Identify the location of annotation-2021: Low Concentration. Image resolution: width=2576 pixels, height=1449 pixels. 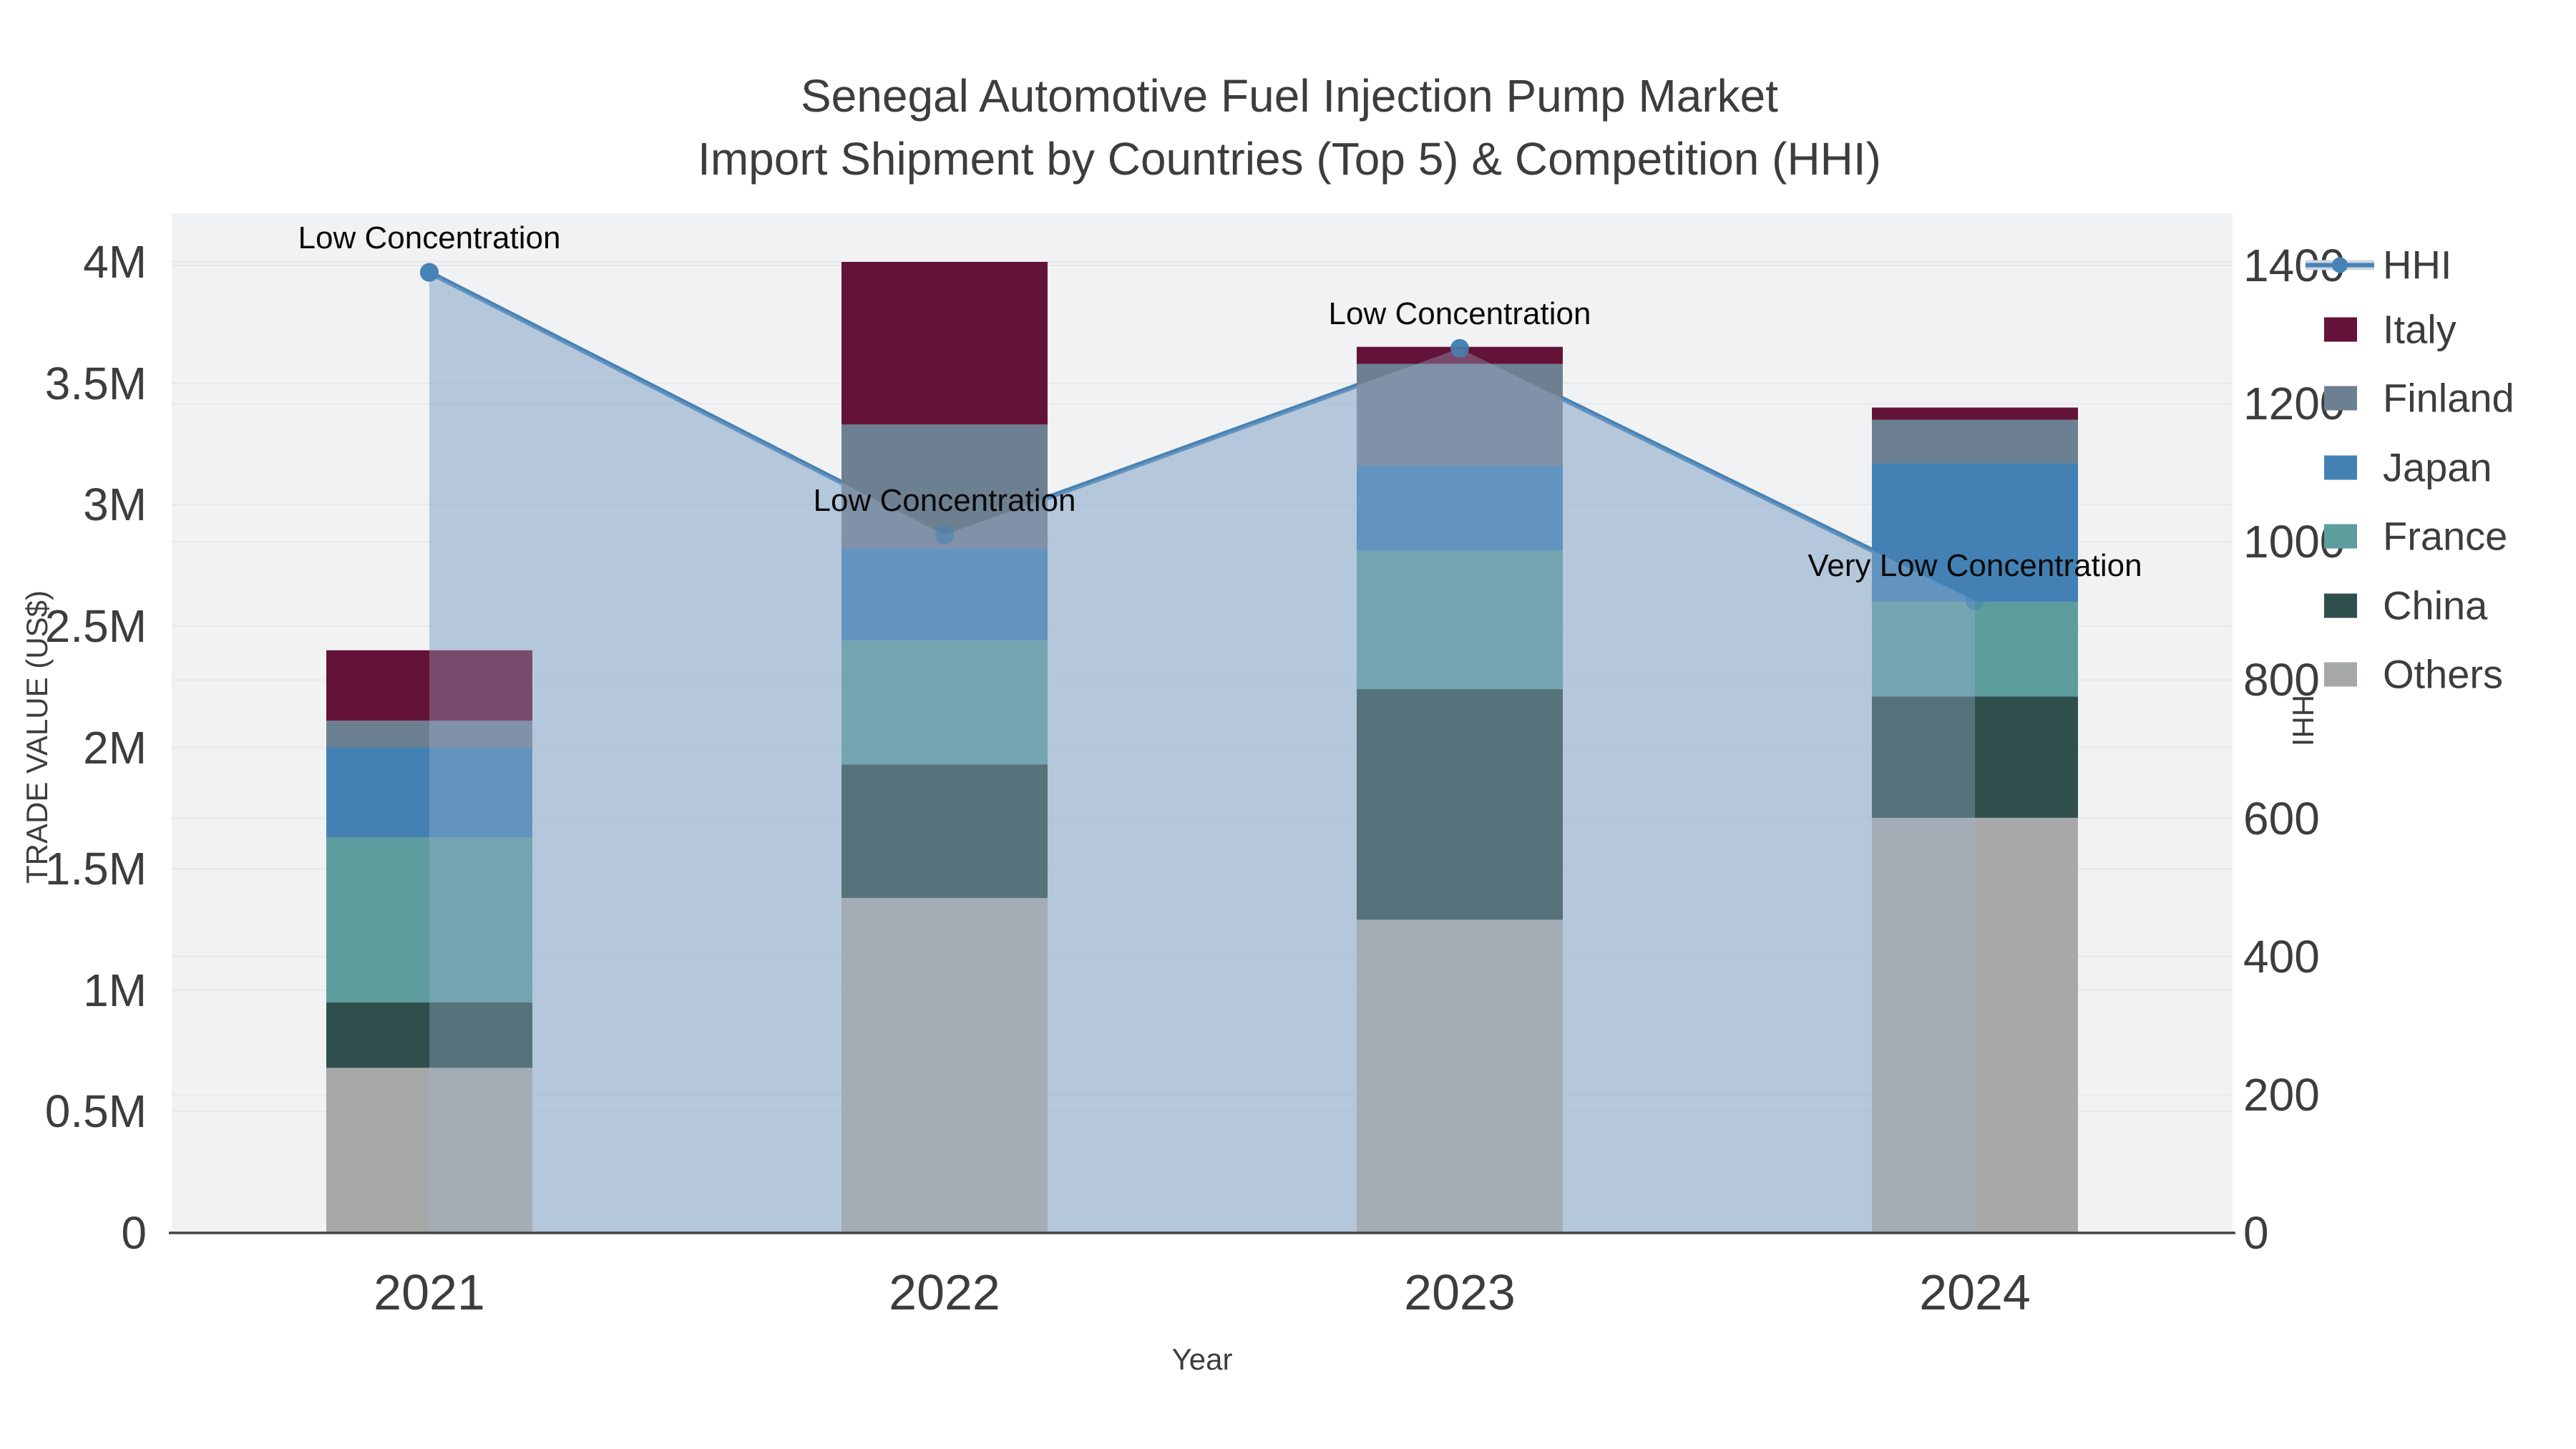
(429, 237).